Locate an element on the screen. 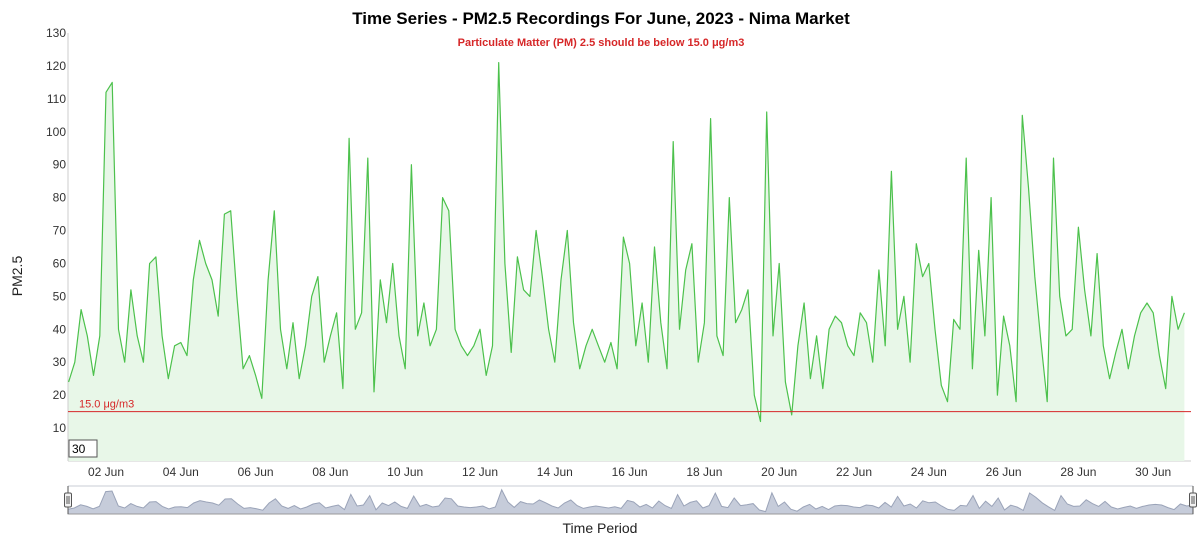 The height and width of the screenshot is (543, 1204). y-tick-label: 30 is located at coordinates (60, 362).